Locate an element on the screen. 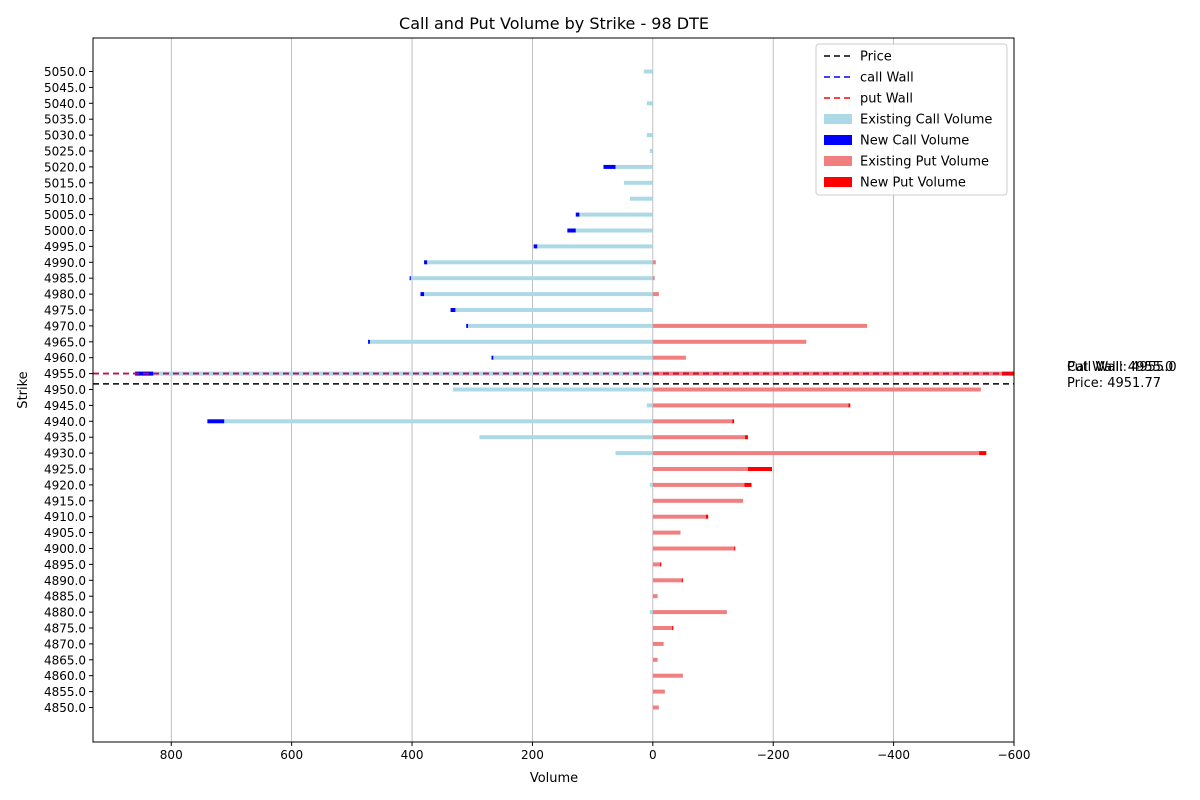 The width and height of the screenshot is (1200, 800). bar-existing-put-4880.0 is located at coordinates (689, 612).